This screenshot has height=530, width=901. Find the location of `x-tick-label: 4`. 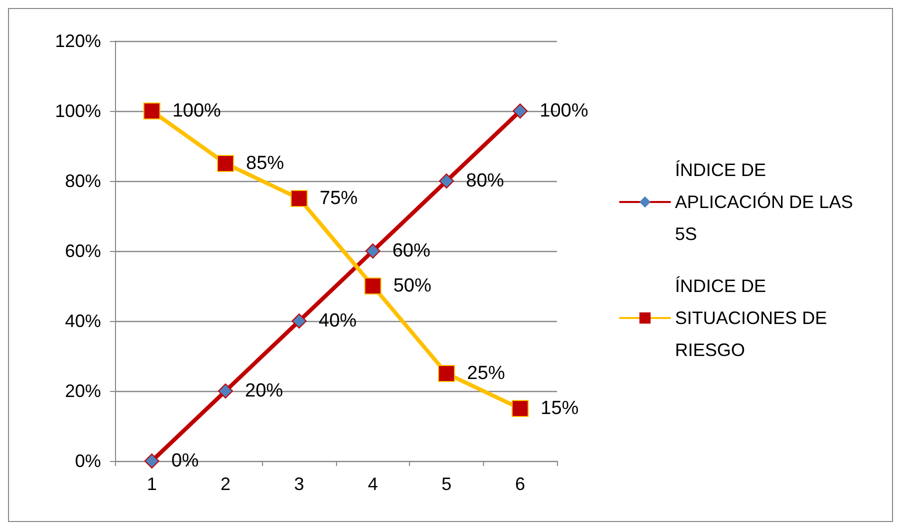

x-tick-label: 4 is located at coordinates (373, 484).